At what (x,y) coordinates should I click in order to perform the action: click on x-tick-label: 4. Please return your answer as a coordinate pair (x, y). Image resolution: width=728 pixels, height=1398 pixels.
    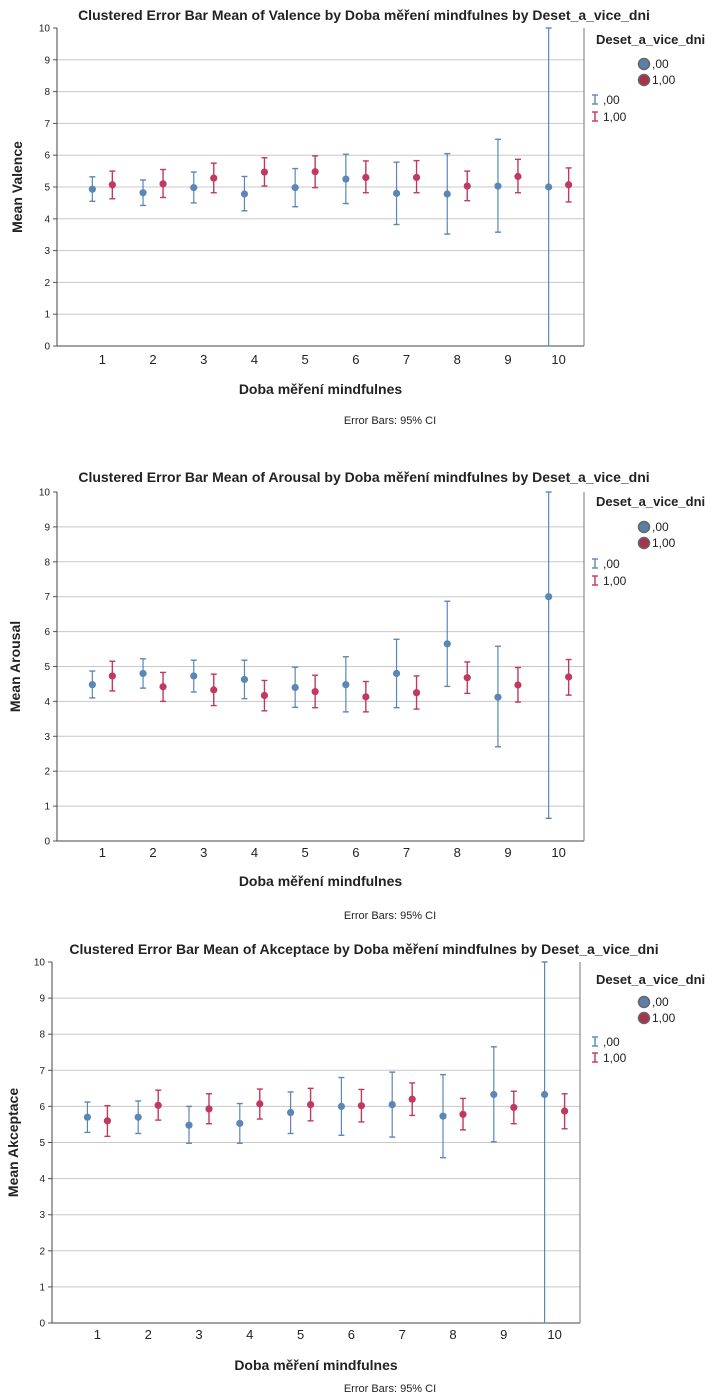
    Looking at the image, I should click on (254, 359).